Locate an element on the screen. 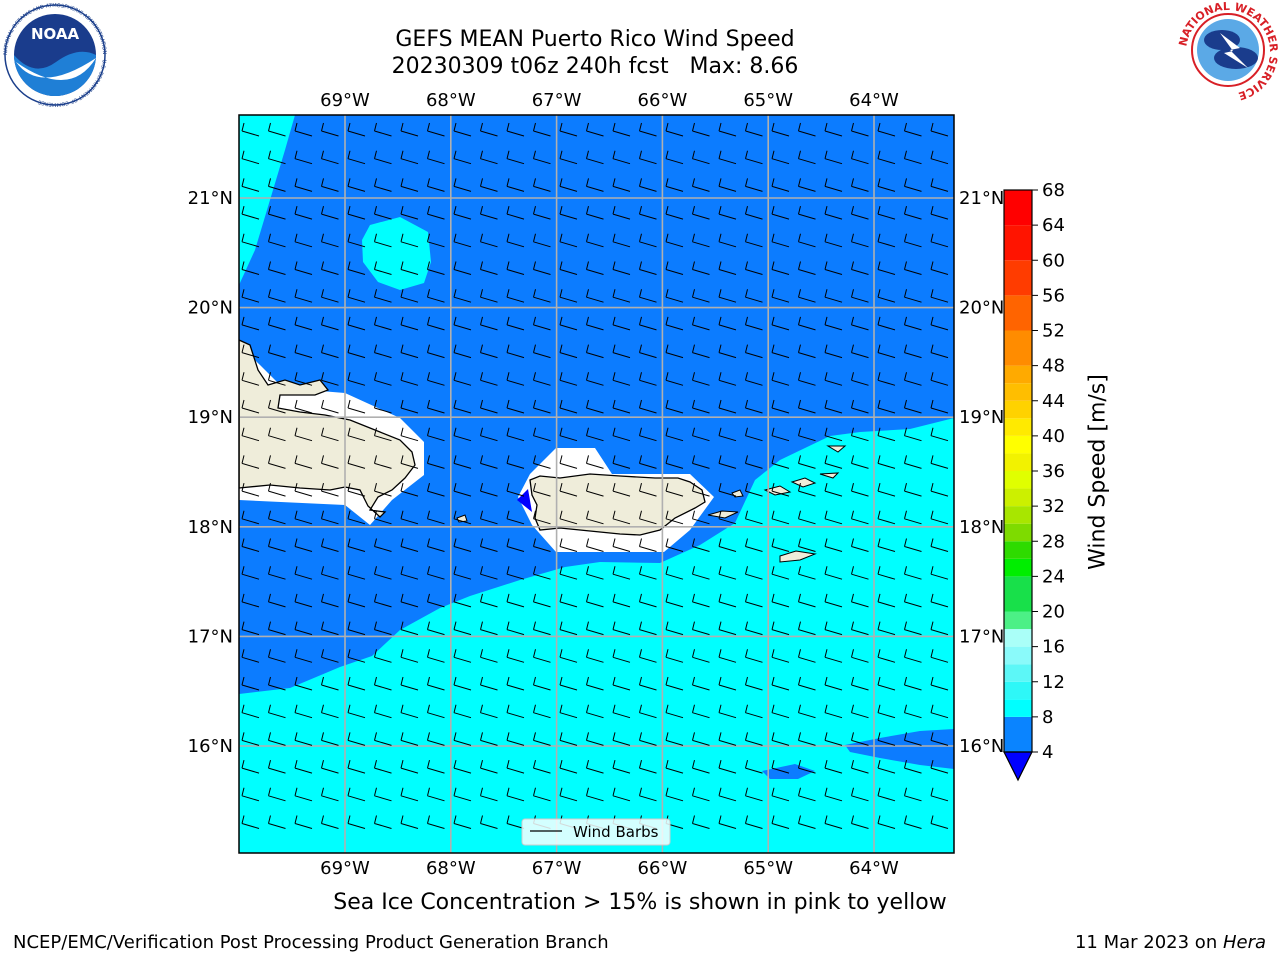 This screenshot has height=960, width=1280. legend: Wind Barbs is located at coordinates (596, 832).